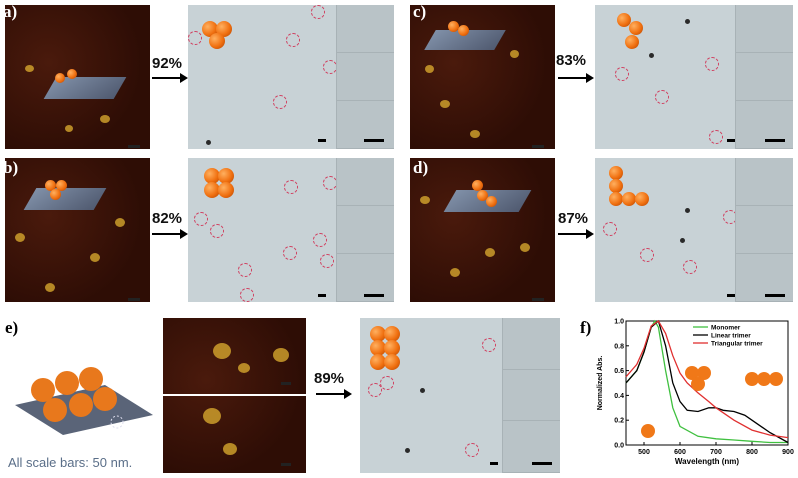 This screenshot has width=798, height=478. What do you see at coordinates (482, 77) in the screenshot?
I see `panel-c-afm-image` at bounding box center [482, 77].